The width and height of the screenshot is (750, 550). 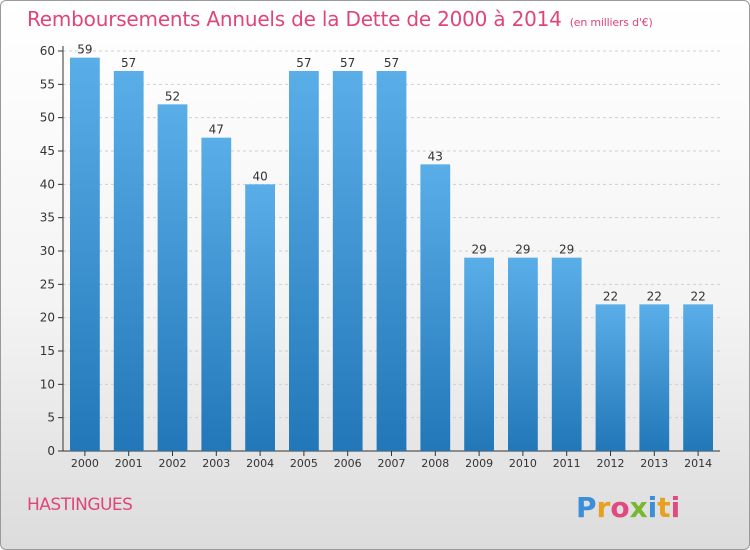 I want to click on y-tick-label: 35, so click(x=47, y=218).